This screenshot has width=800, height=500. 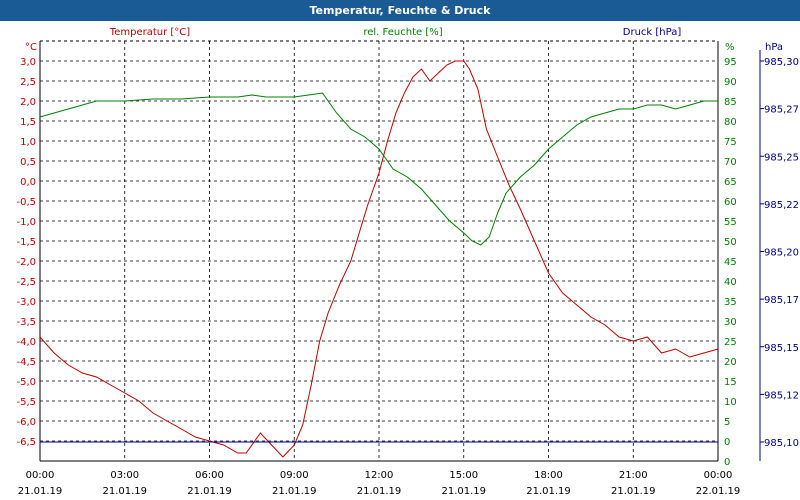 I want to click on right2-tick-label: 985,27, so click(x=781, y=110).